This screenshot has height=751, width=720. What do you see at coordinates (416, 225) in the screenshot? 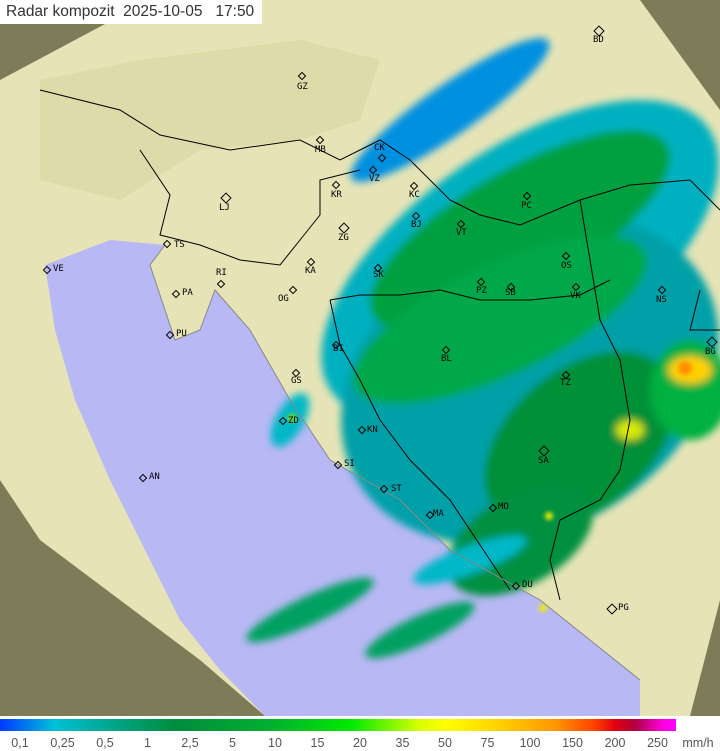
I see `city-label: BJ` at bounding box center [416, 225].